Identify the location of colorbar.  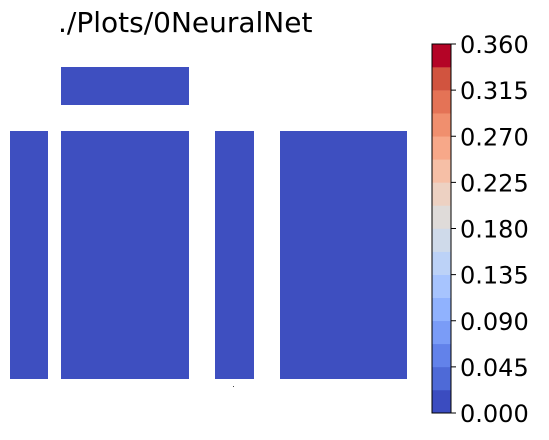
(441, 228).